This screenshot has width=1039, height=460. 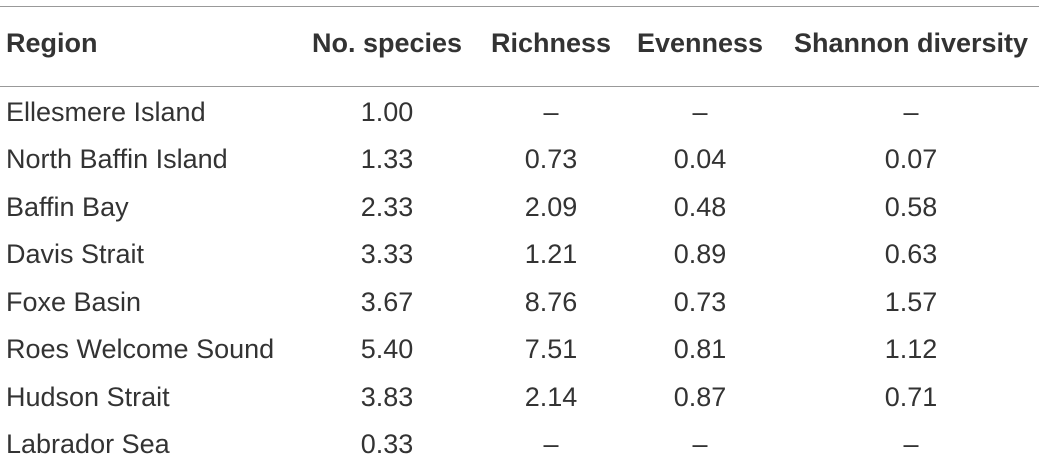 I want to click on table-top-rule, so click(x=519, y=6).